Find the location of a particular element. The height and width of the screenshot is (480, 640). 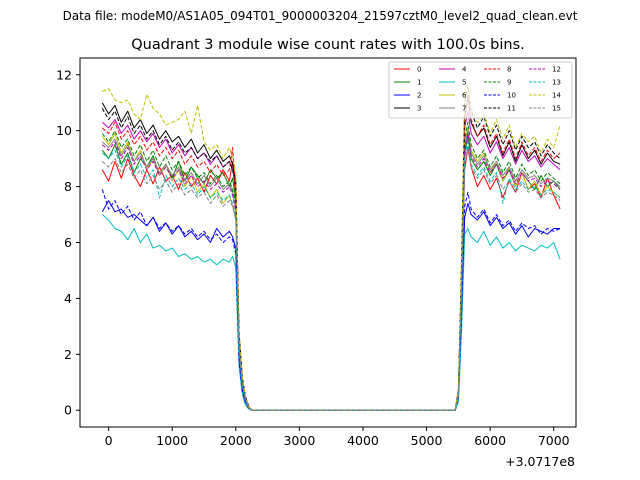

y-tick-label: 0 is located at coordinates (68, 410).